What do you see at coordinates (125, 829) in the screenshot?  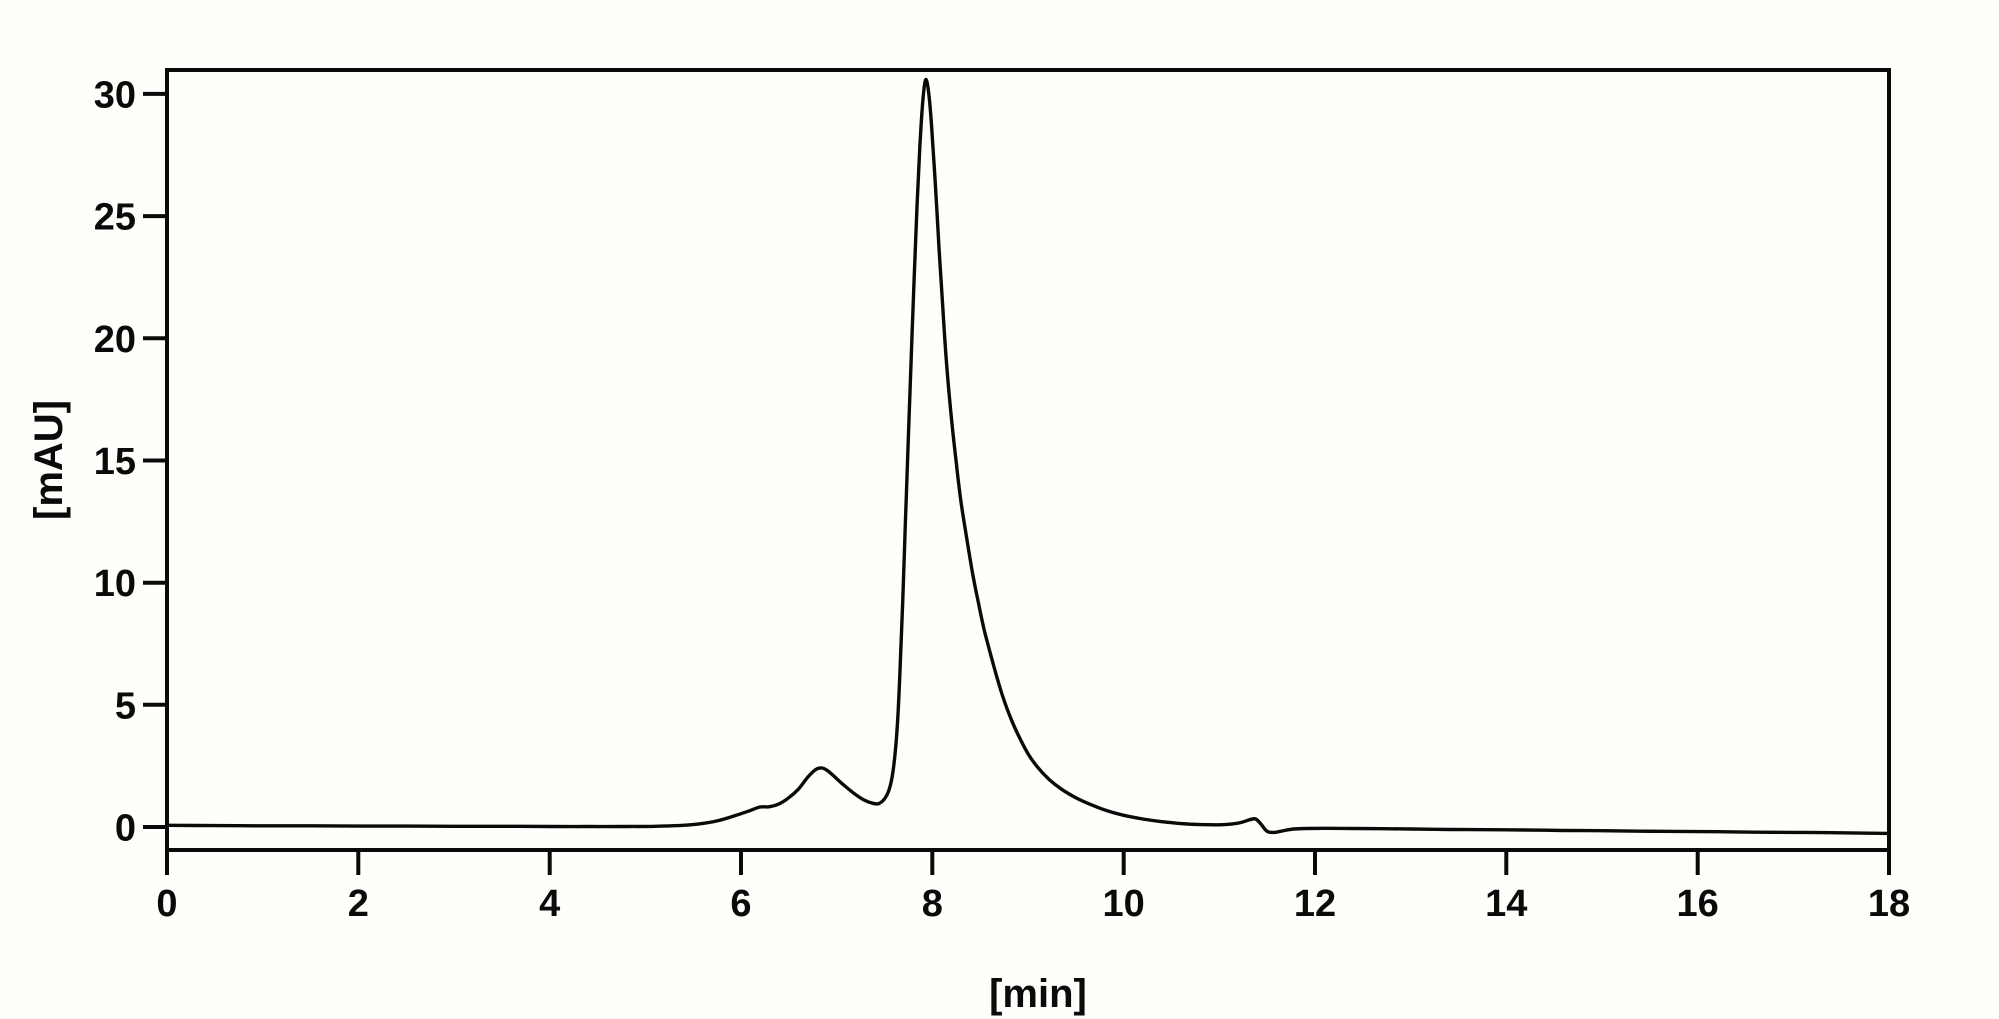 I see `y-tick-label: 0` at bounding box center [125, 829].